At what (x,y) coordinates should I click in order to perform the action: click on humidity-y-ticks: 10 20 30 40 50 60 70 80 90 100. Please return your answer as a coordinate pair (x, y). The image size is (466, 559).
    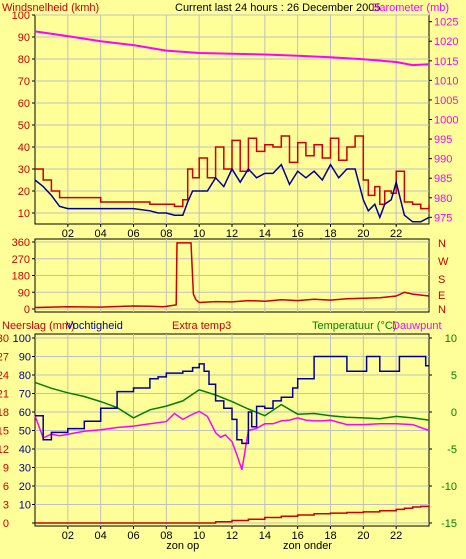
    Looking at the image, I should click on (22, 422).